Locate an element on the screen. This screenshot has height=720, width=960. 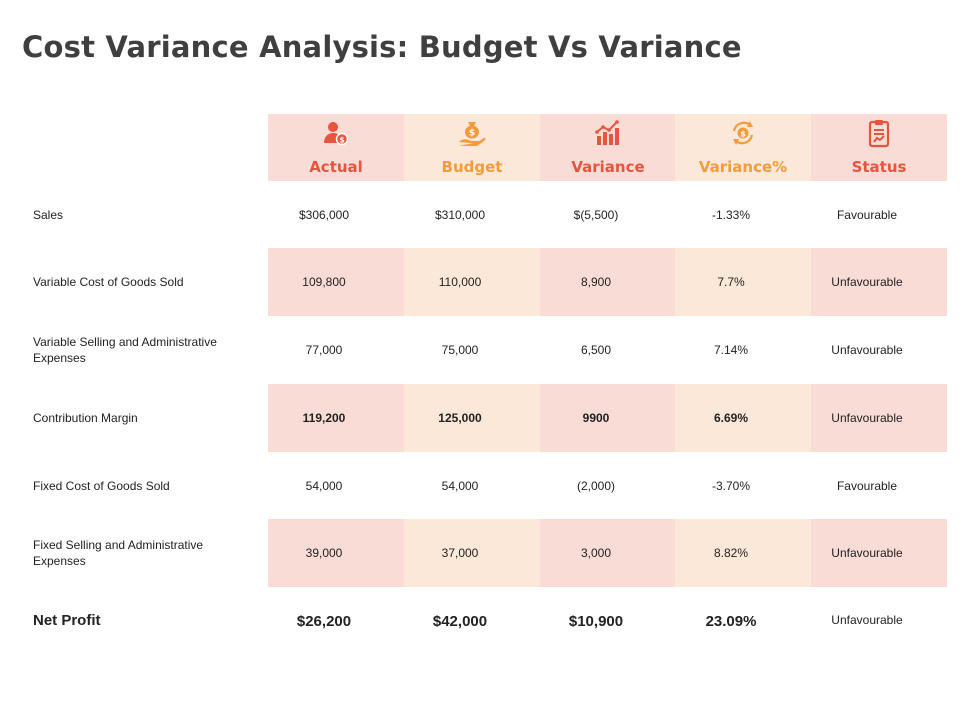
row-label-text: Sales is located at coordinates (48, 215).